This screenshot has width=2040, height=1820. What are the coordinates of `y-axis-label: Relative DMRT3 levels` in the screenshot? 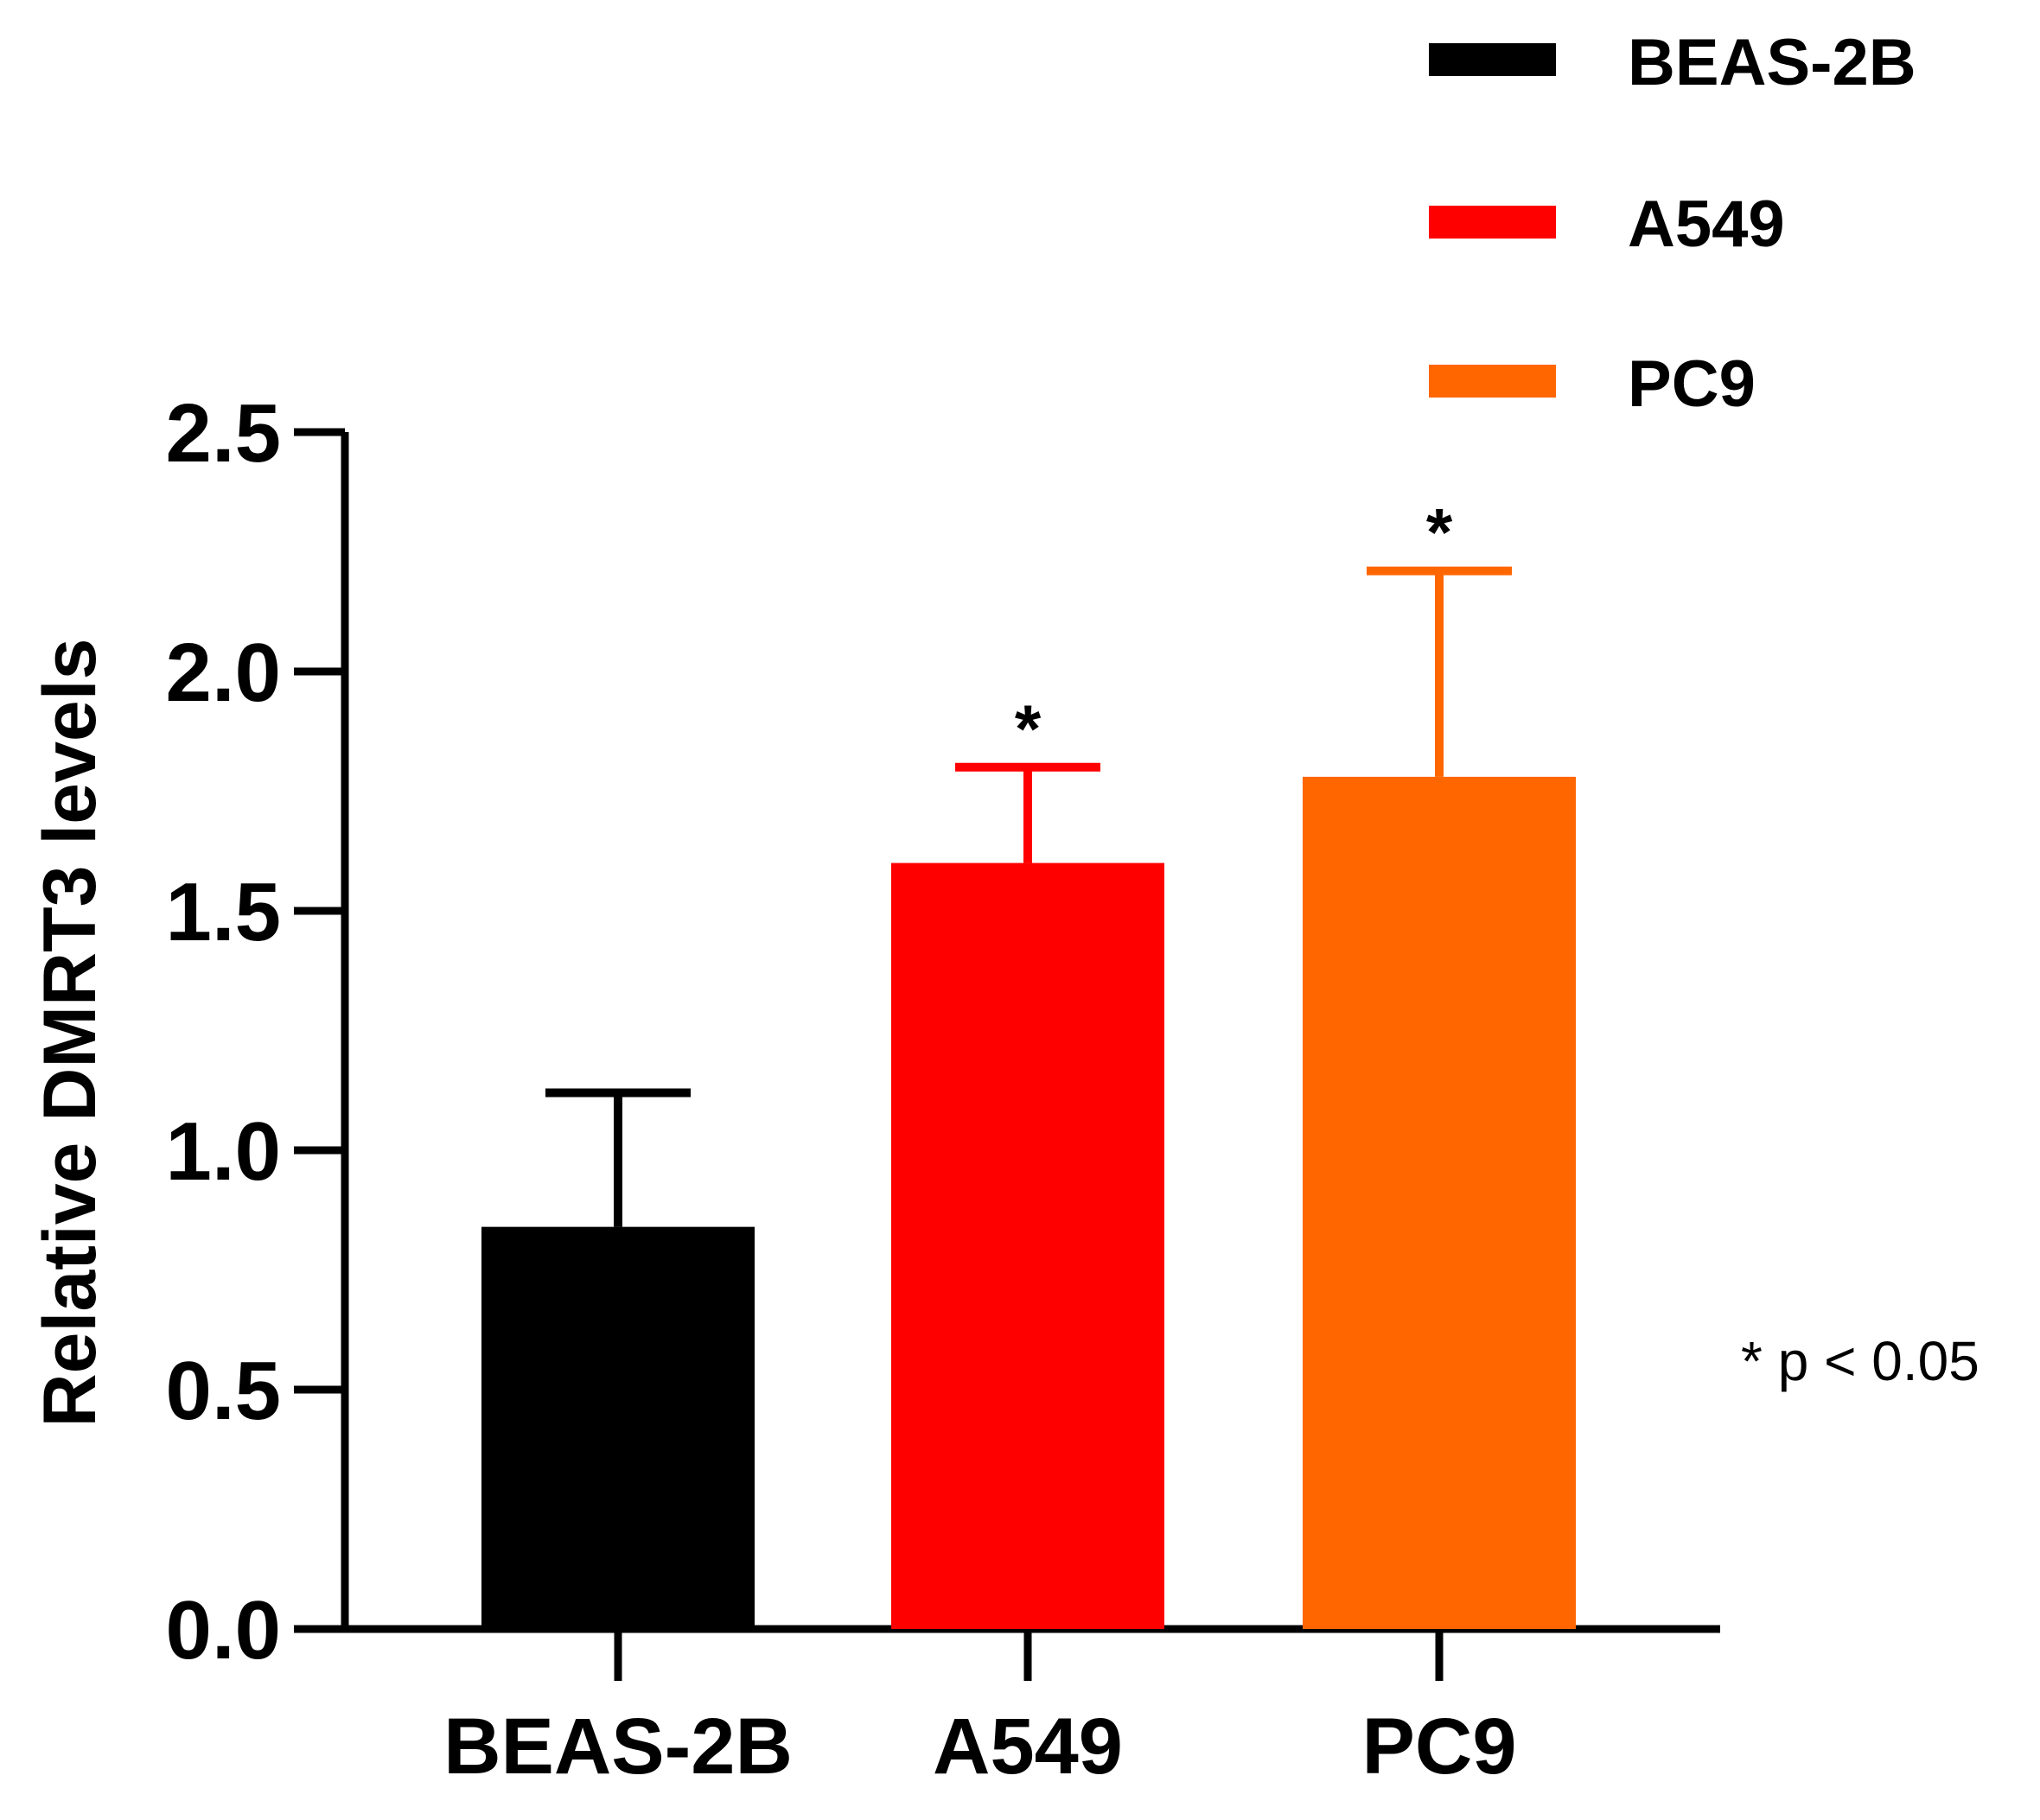 It's located at (70, 1034).